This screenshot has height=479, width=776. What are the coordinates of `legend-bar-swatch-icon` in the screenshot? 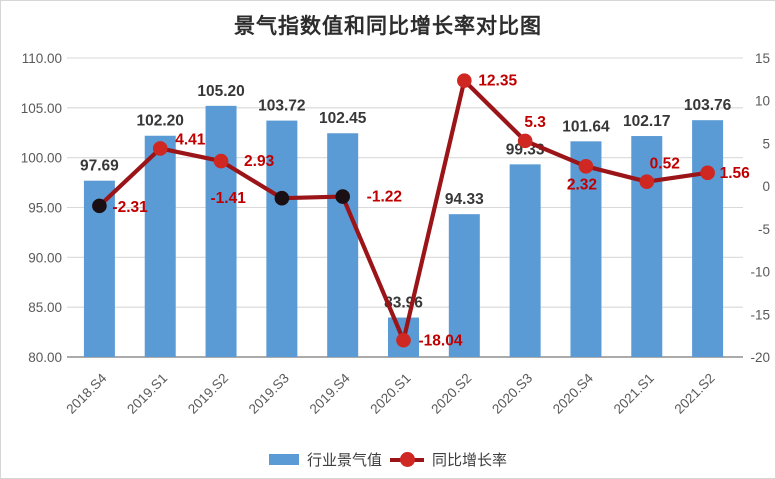 It's located at (283, 459).